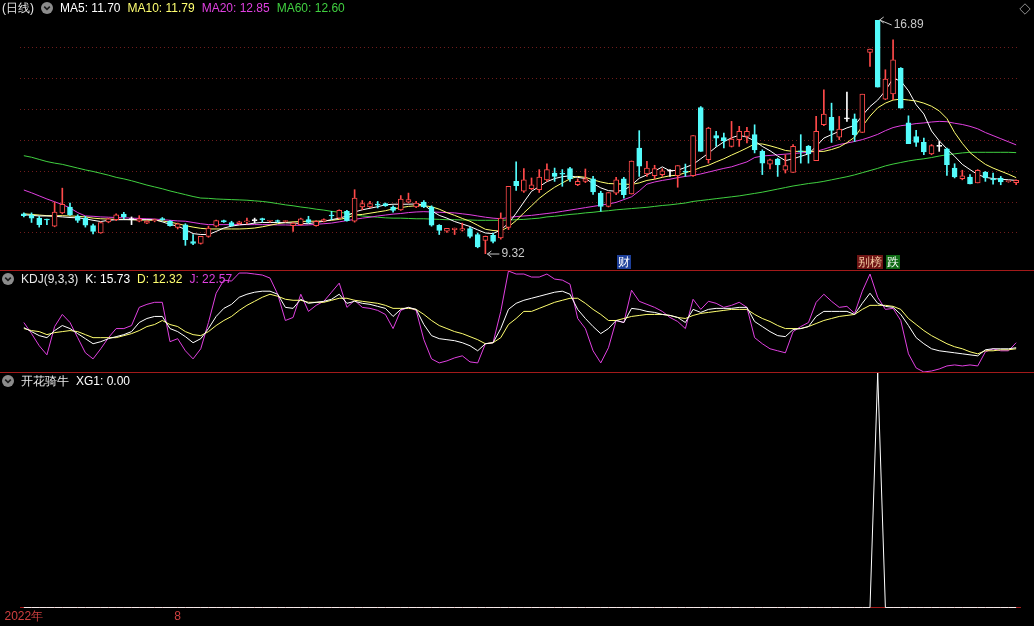 This screenshot has height=626, width=1034. Describe the element at coordinates (18, 8) in the screenshot. I see `chart-title: (日线)` at that location.